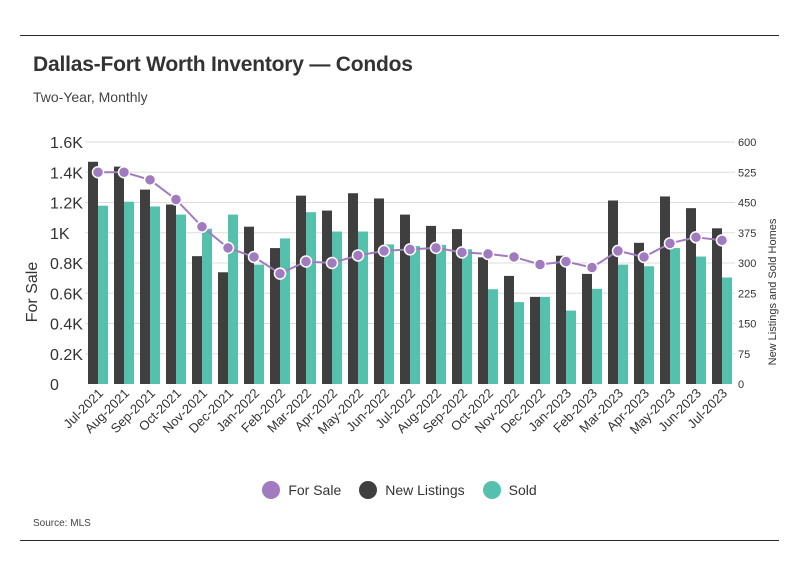  What do you see at coordinates (66, 294) in the screenshot?
I see `y-left-tick-label: 0.6K` at bounding box center [66, 294].